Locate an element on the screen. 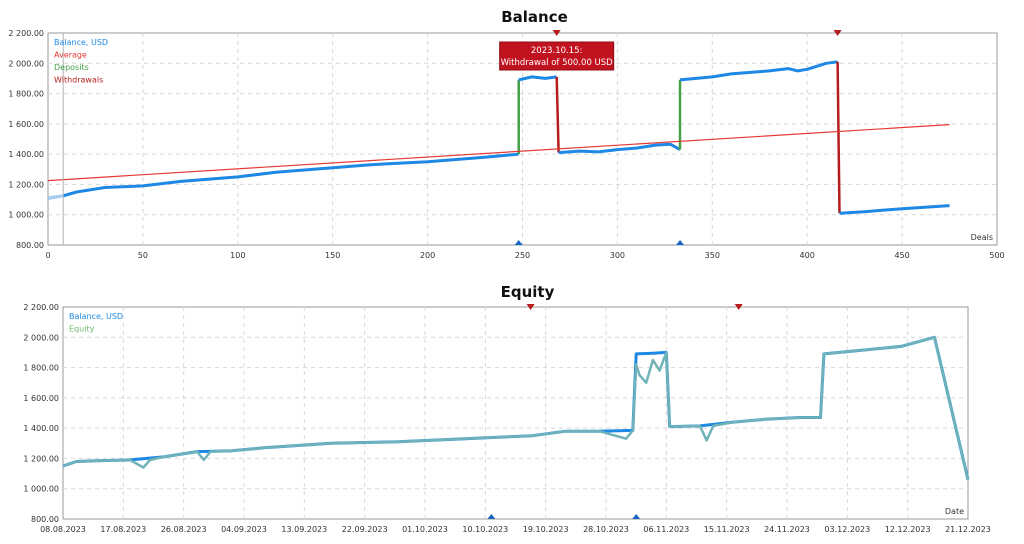  x-tick-label: 17.08.2023 is located at coordinates (123, 529).